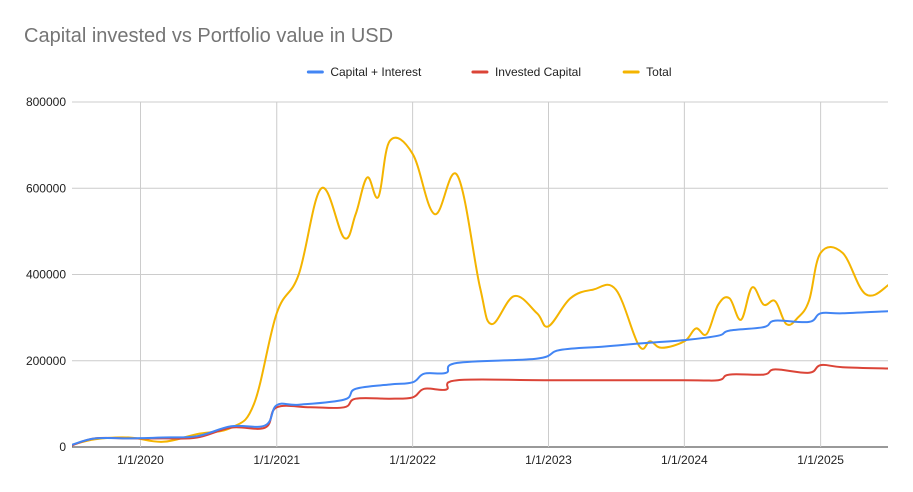 Image resolution: width=913 pixels, height=492 pixels. What do you see at coordinates (658, 72) in the screenshot?
I see `legend-label-total: Total` at bounding box center [658, 72].